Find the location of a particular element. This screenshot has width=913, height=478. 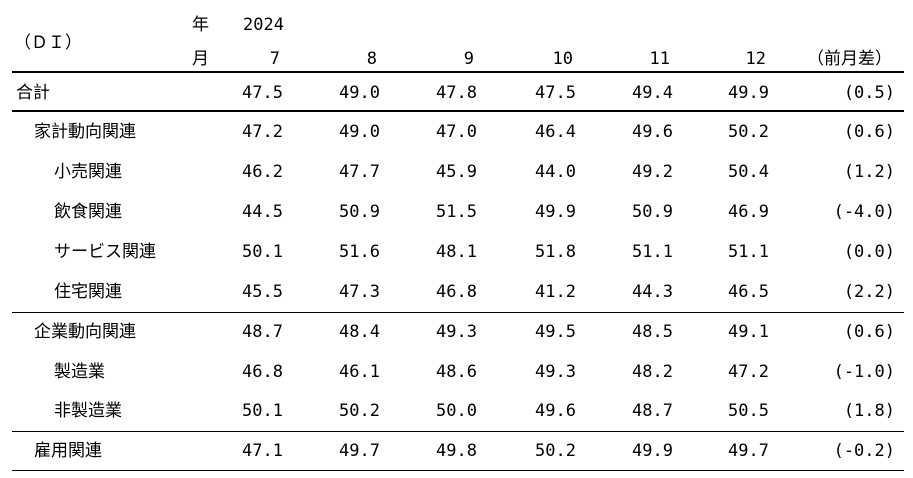

row-label: 家計動向関連 is located at coordinates (85, 132).